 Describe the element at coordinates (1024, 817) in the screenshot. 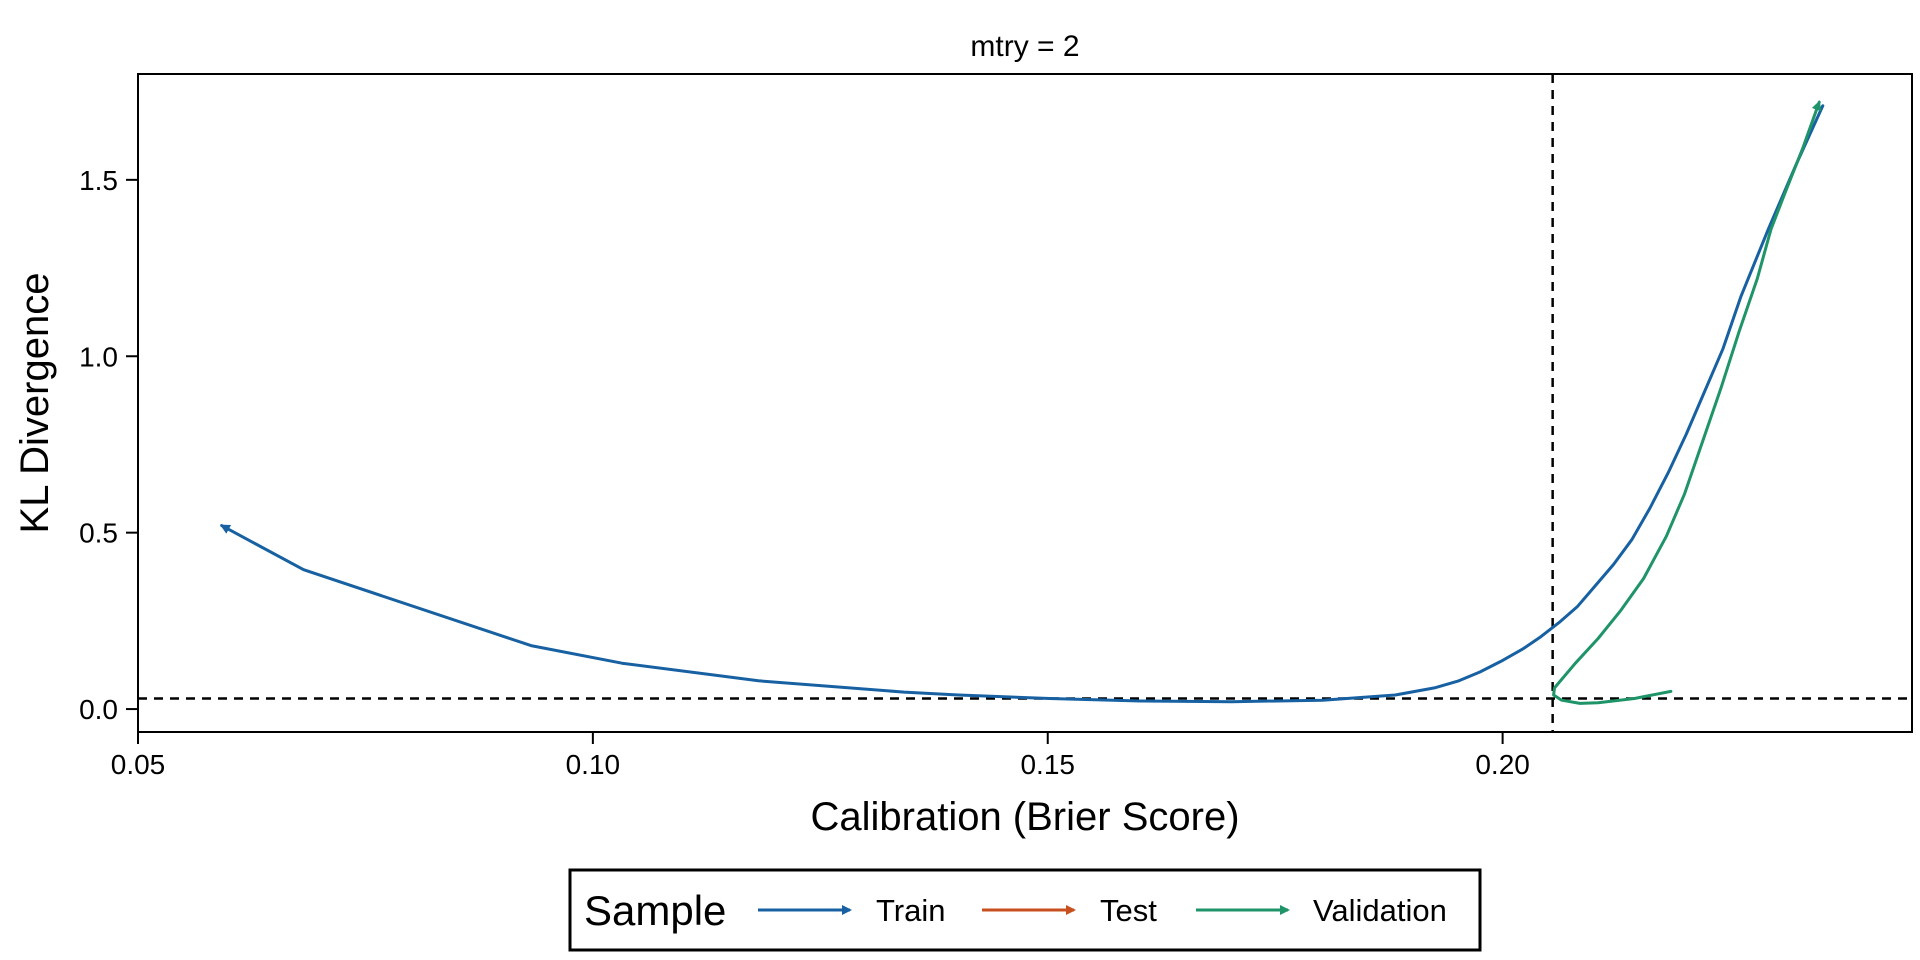

I see `x-axis-title: Calibration (Brier Score)` at that location.